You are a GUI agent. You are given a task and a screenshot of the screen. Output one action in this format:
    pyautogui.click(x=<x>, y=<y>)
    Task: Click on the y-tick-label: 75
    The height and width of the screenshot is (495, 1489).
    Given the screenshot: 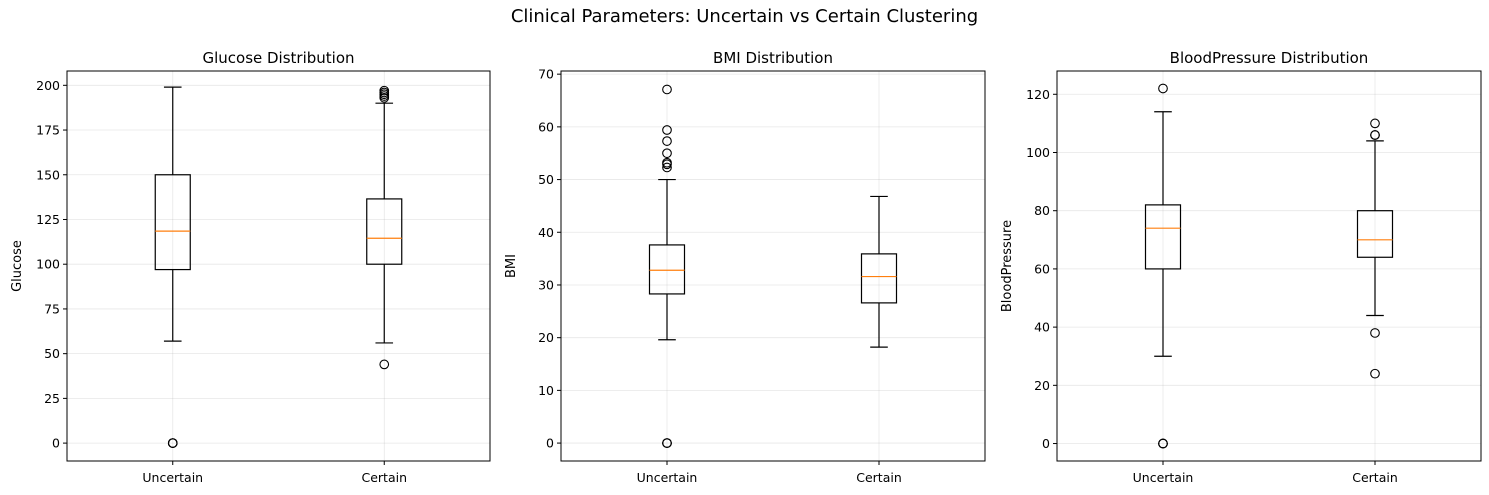 What is the action you would take?
    pyautogui.click(x=52, y=308)
    